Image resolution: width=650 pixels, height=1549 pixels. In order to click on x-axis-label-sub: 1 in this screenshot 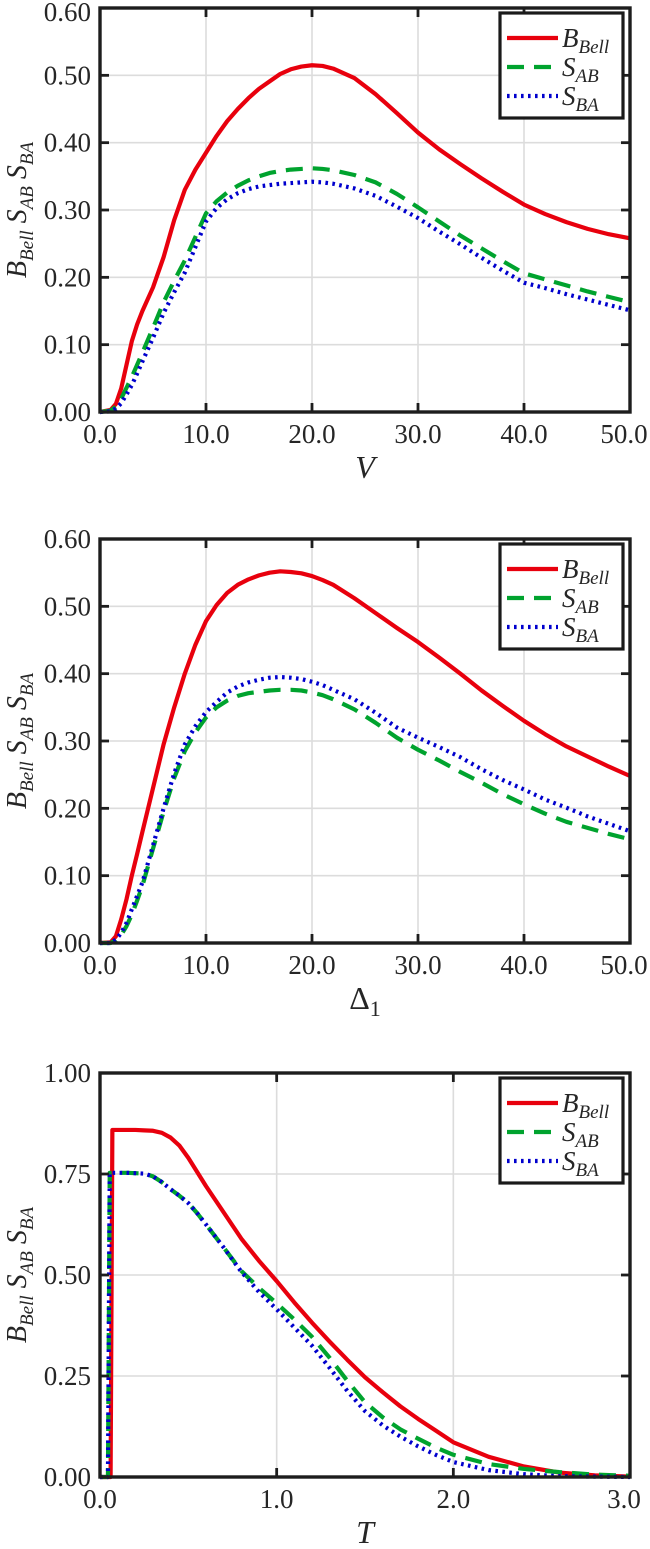, I will do `click(375, 1008)`.